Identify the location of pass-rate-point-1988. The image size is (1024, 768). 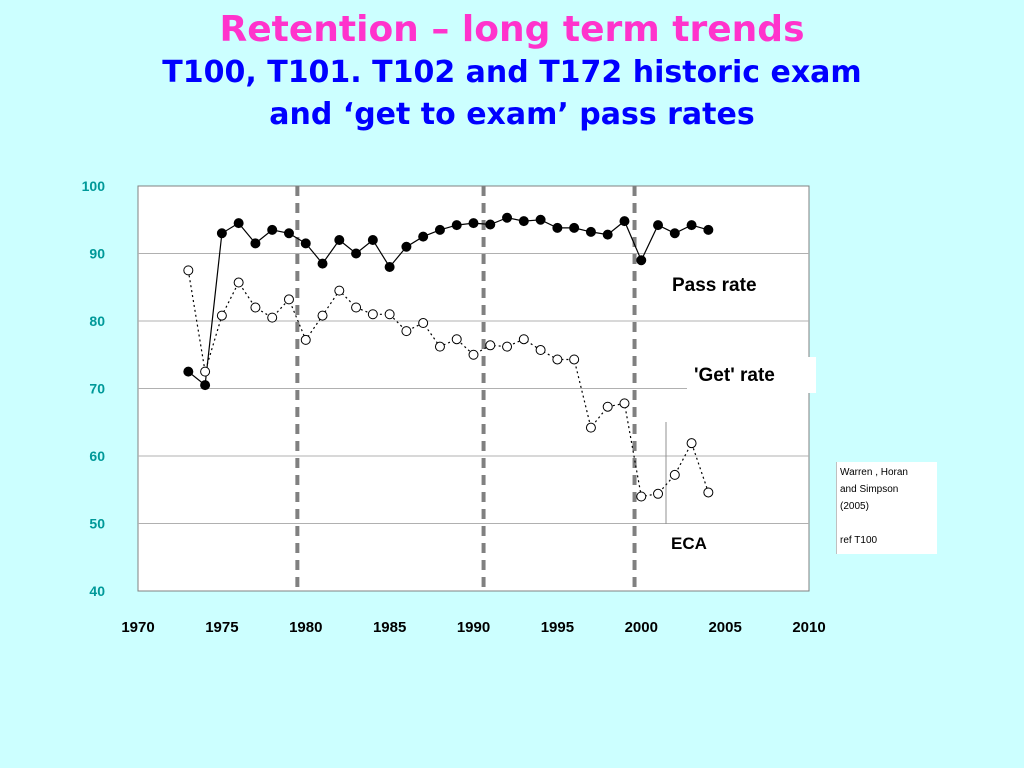
(439, 229).